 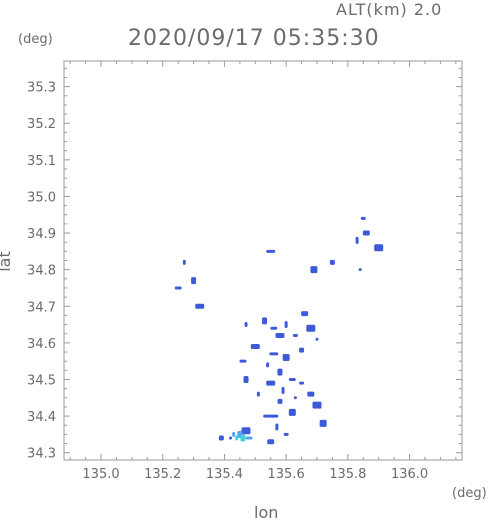 I want to click on y-tick-label: 34.6, so click(x=41, y=344).